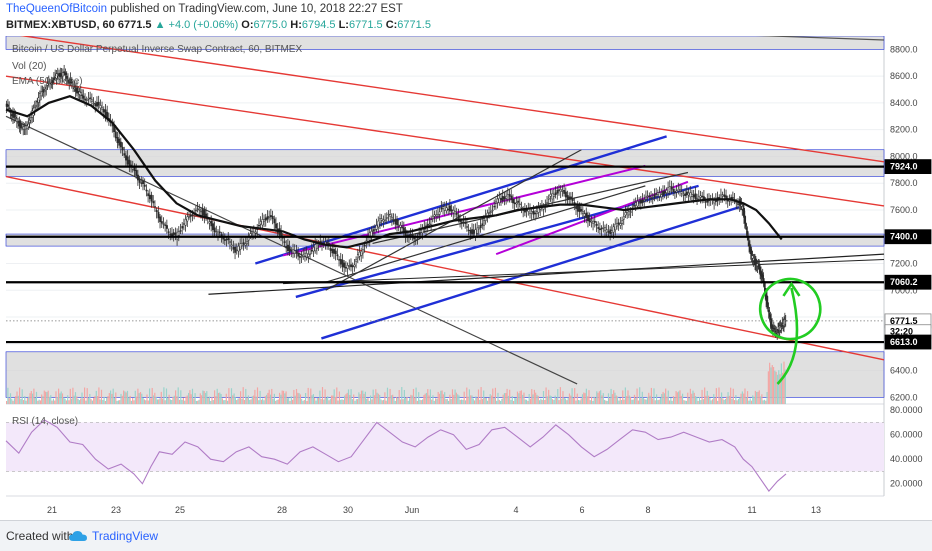  What do you see at coordinates (584, 271) in the screenshot?
I see `trend-line` at bounding box center [584, 271].